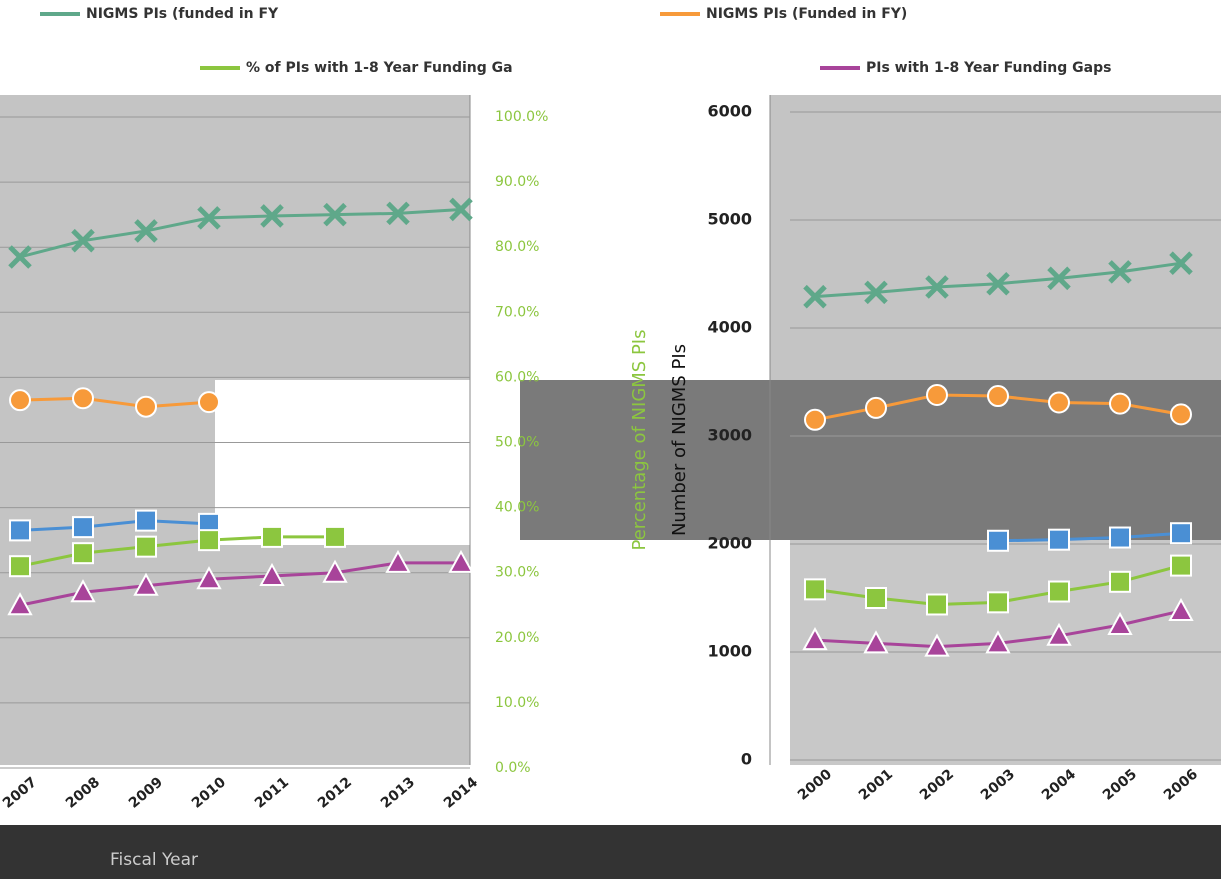 Image resolution: width=1221 pixels, height=879 pixels. I want to click on x-tick-label: 2001, so click(876, 784).